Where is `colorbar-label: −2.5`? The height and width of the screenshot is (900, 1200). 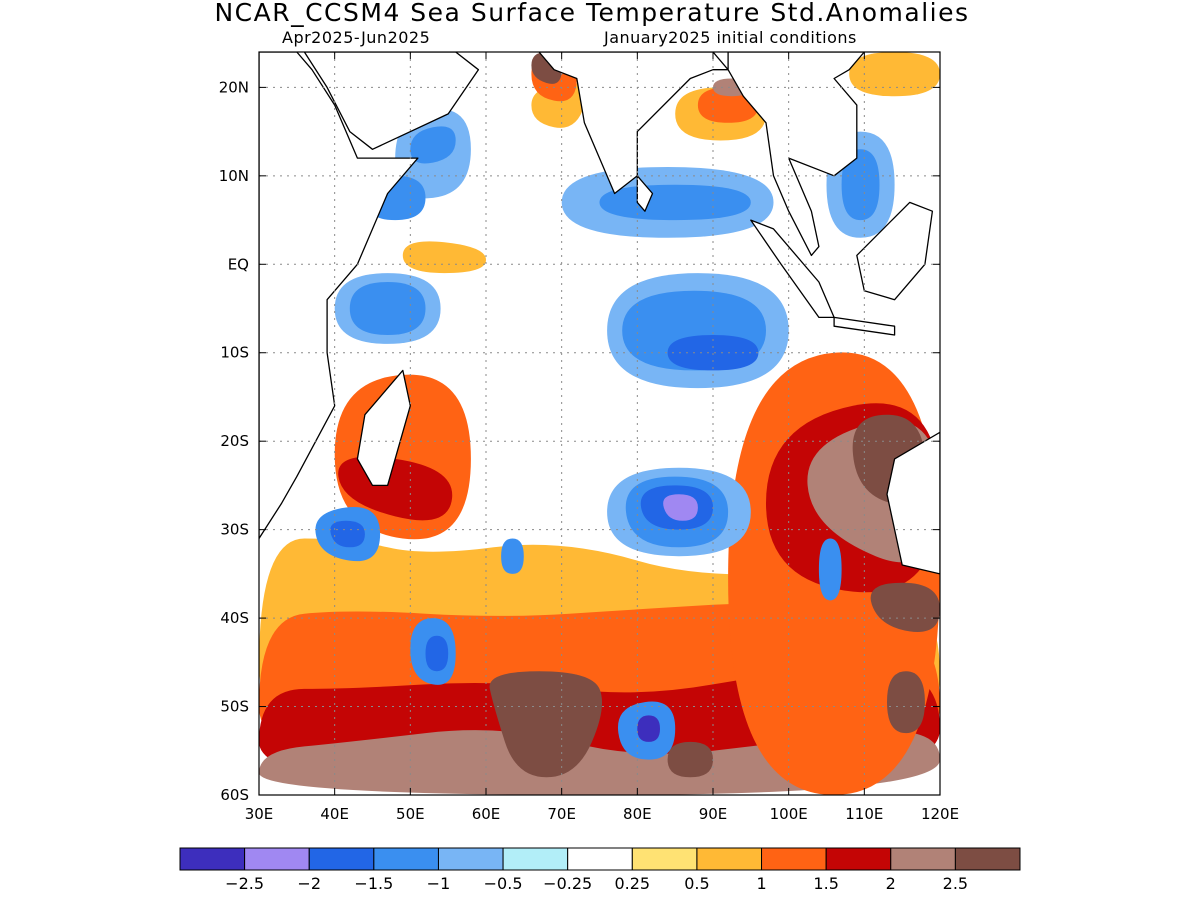 colorbar-label: −2.5 is located at coordinates (244, 883).